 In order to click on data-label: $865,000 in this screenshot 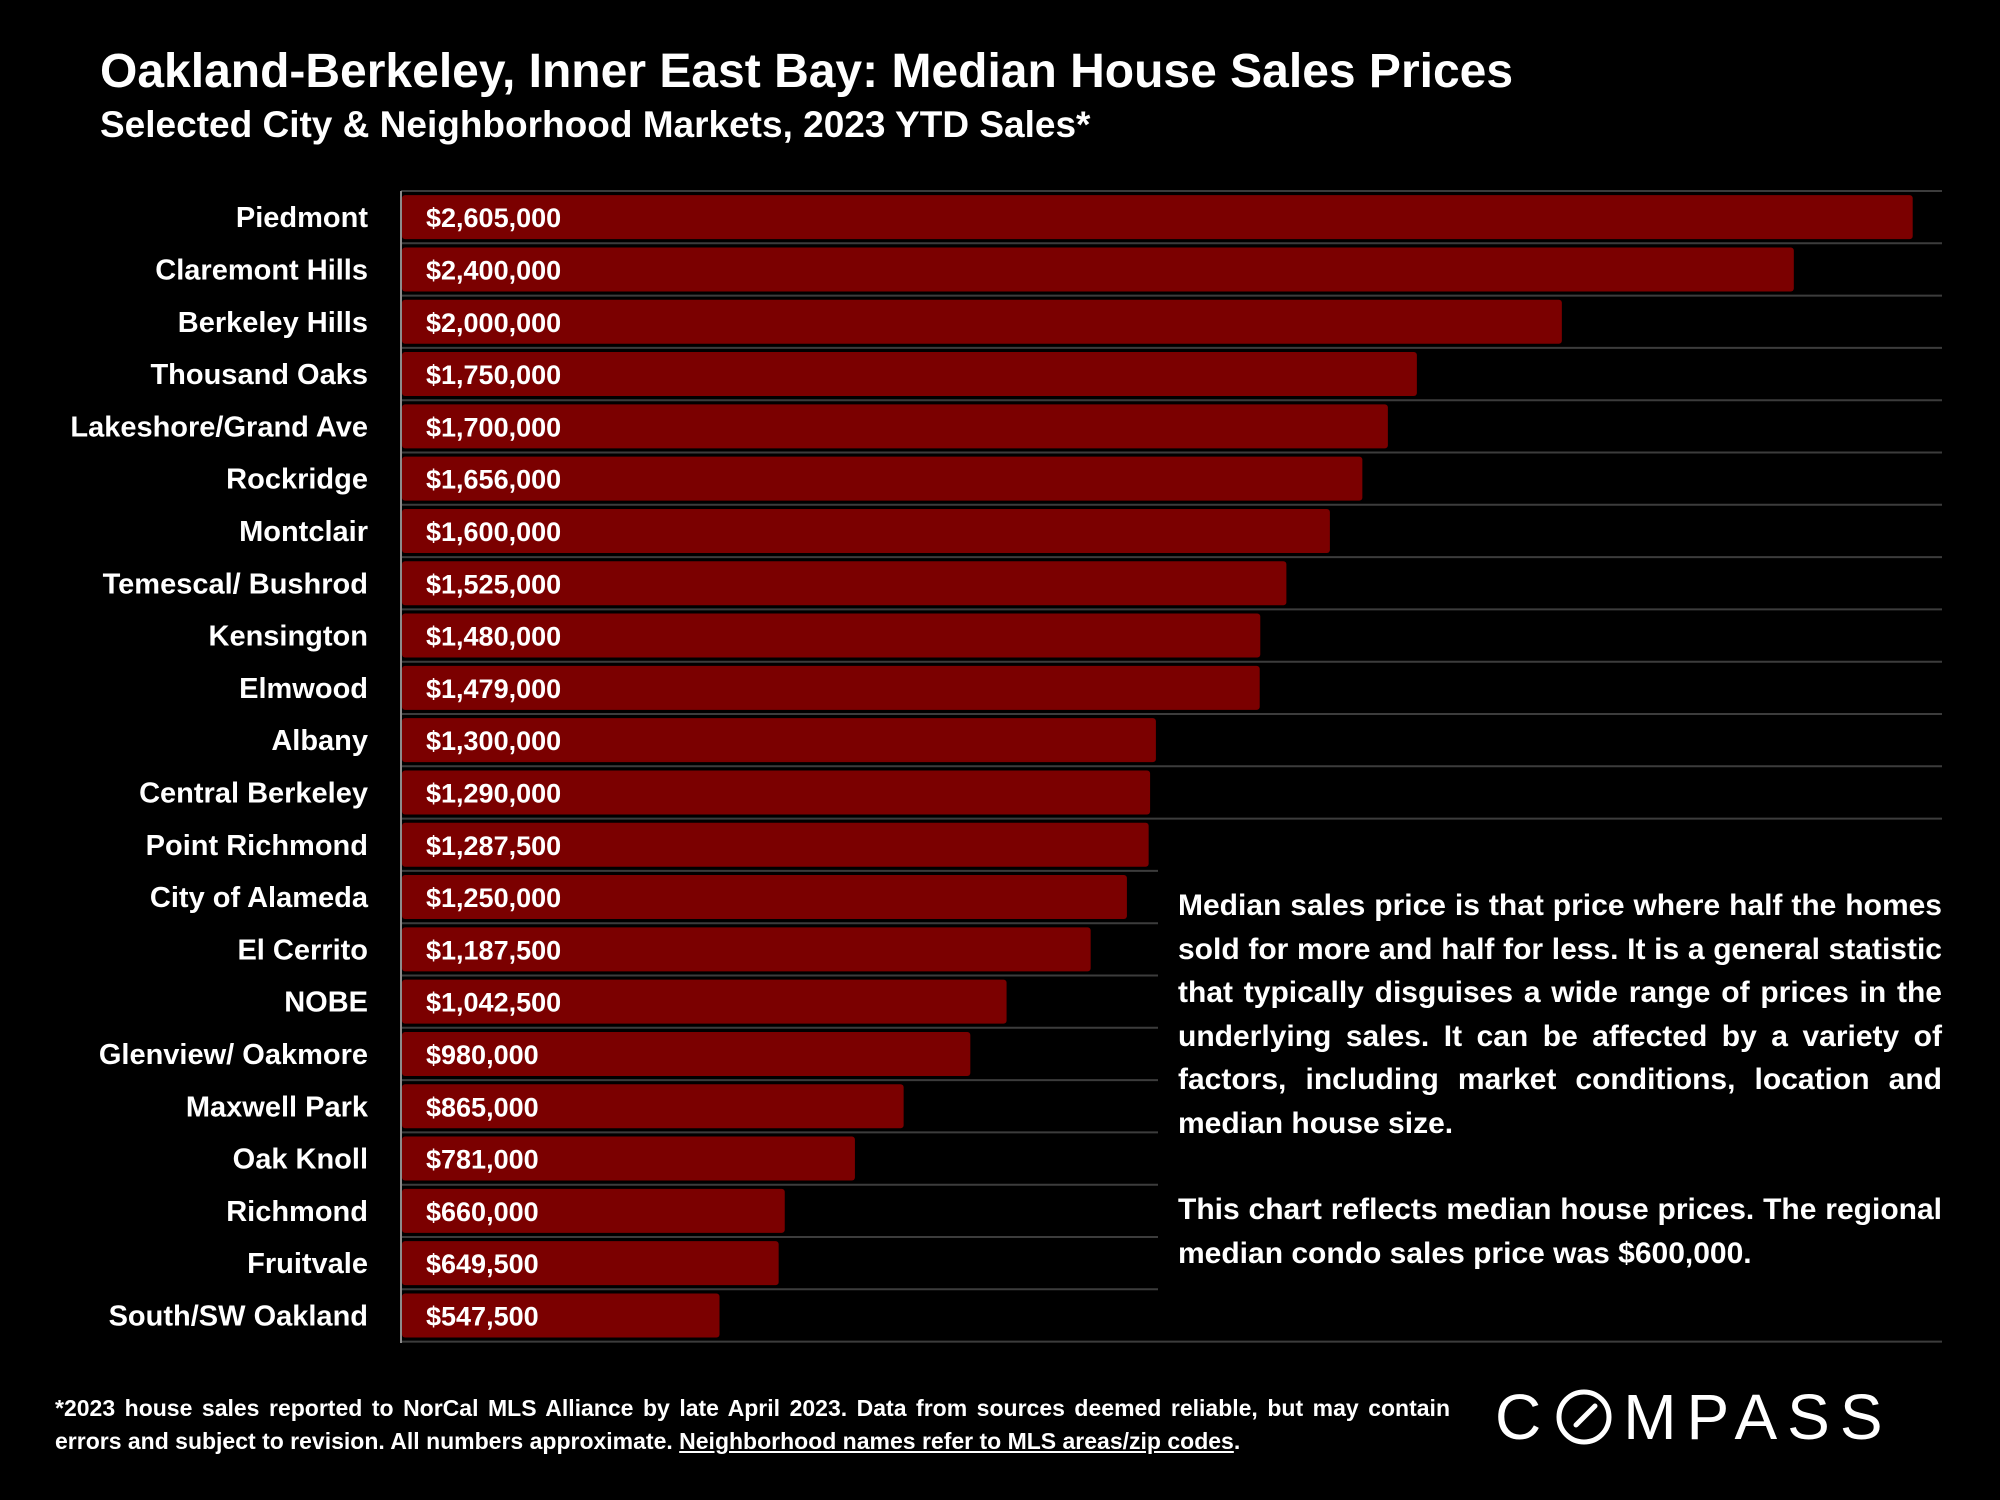, I will do `click(482, 1107)`.